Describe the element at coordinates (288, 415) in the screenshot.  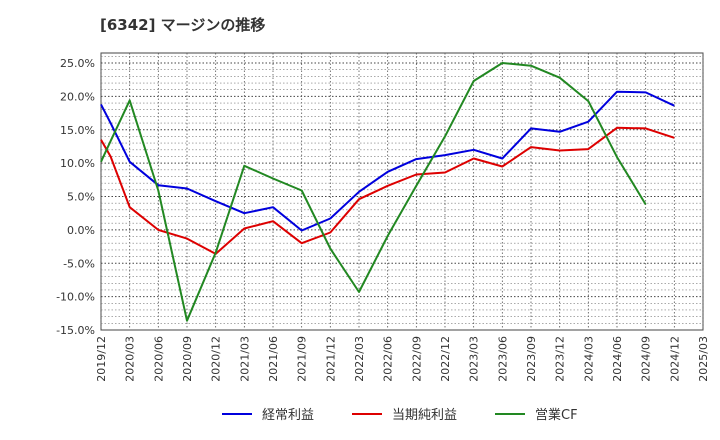
I see `legend-label: 経常利益` at that location.